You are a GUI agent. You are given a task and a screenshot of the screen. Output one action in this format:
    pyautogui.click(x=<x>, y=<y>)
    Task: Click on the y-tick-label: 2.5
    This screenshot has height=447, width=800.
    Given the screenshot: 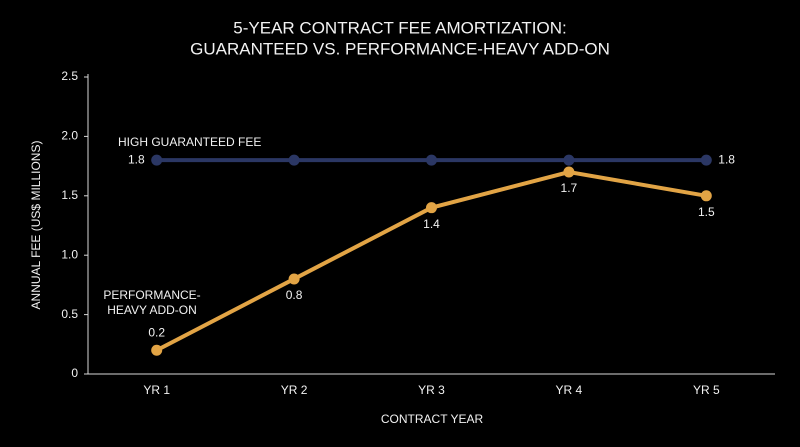 What is the action you would take?
    pyautogui.click(x=69, y=76)
    